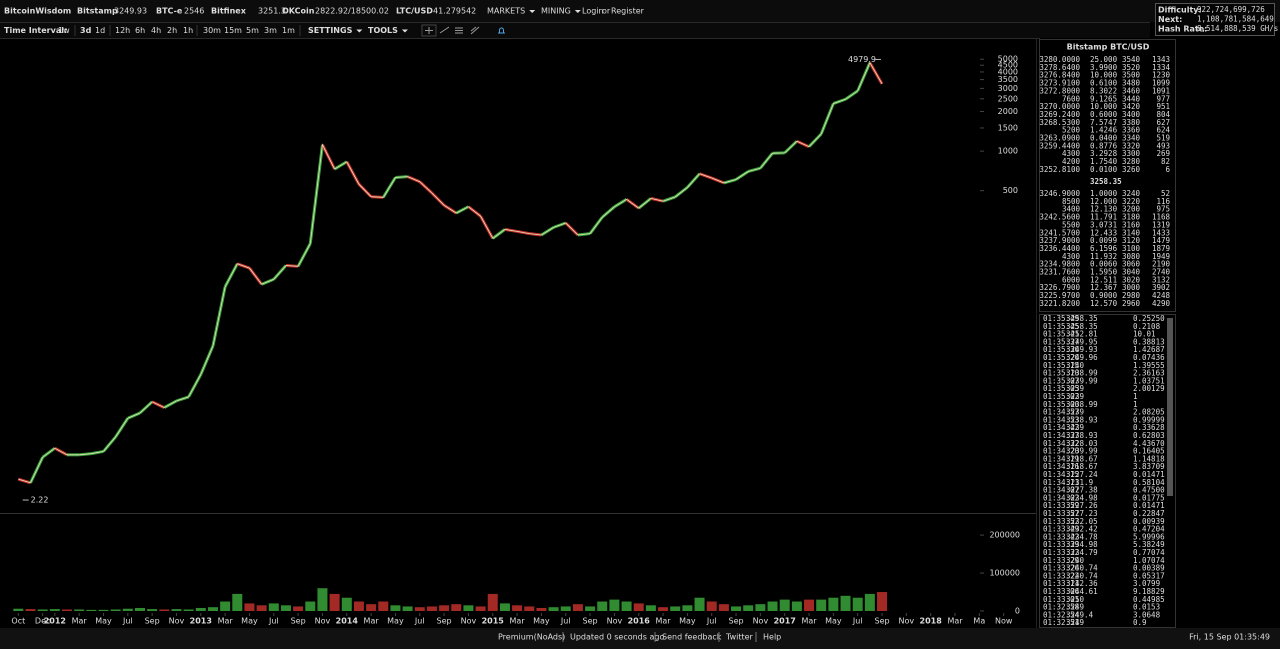 The height and width of the screenshot is (649, 1280). What do you see at coordinates (1059, 240) in the screenshot?
I see `book-price: 3237.9000` at bounding box center [1059, 240].